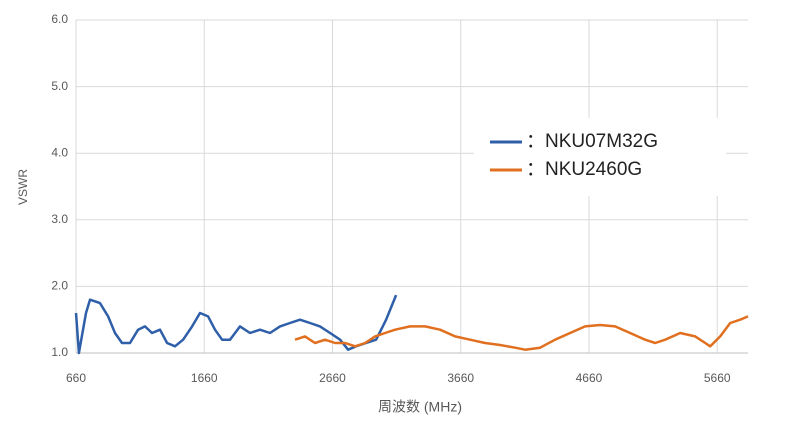  What do you see at coordinates (460, 378) in the screenshot?
I see `x-tick-label: 3660` at bounding box center [460, 378].